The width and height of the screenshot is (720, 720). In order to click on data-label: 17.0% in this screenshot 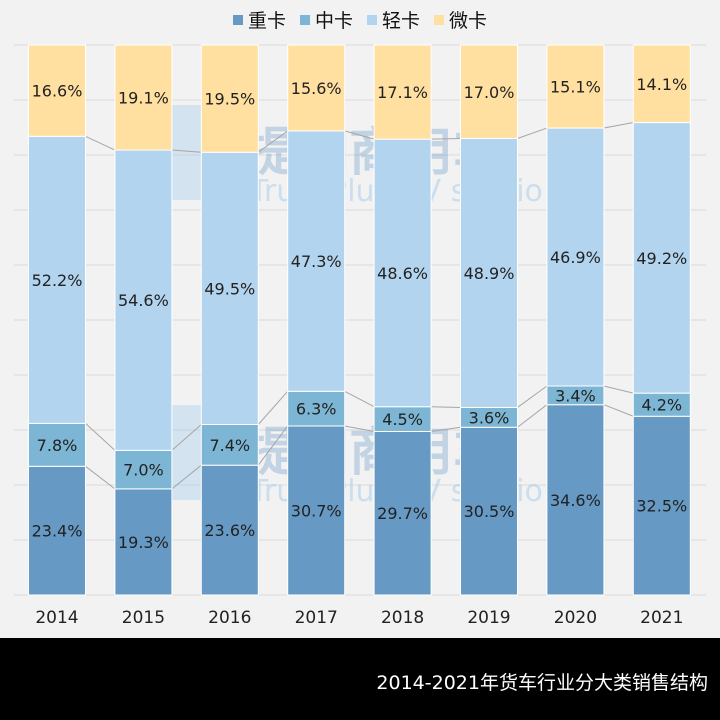, I will do `click(489, 92)`.